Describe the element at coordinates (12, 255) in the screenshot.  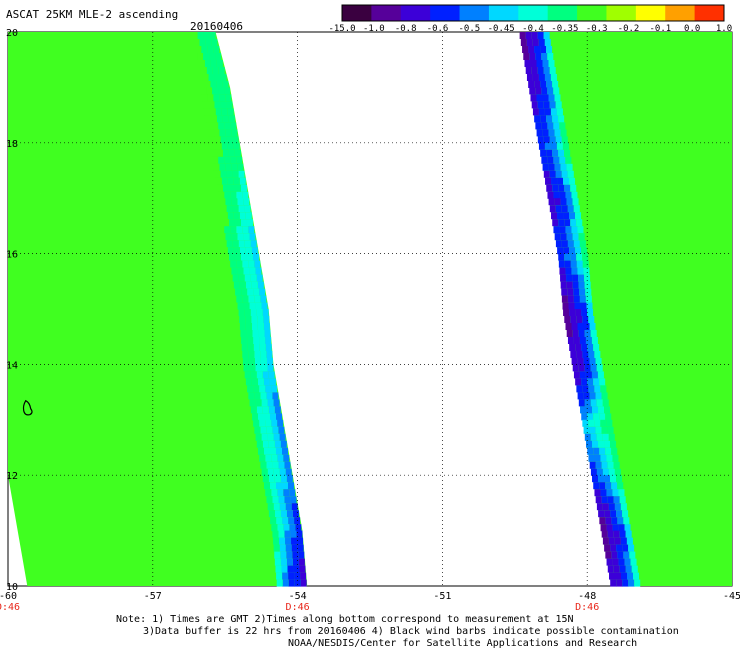
I see `y-tick-label: 16` at that location.